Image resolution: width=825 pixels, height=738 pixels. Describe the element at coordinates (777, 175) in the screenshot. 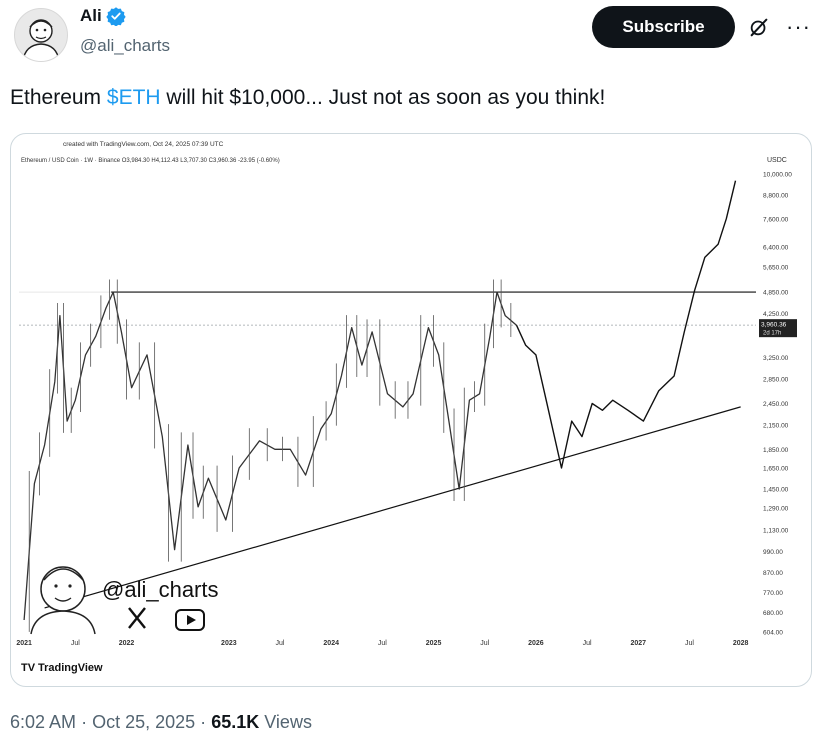

I see `y-tick-label: 10,000.00` at that location.